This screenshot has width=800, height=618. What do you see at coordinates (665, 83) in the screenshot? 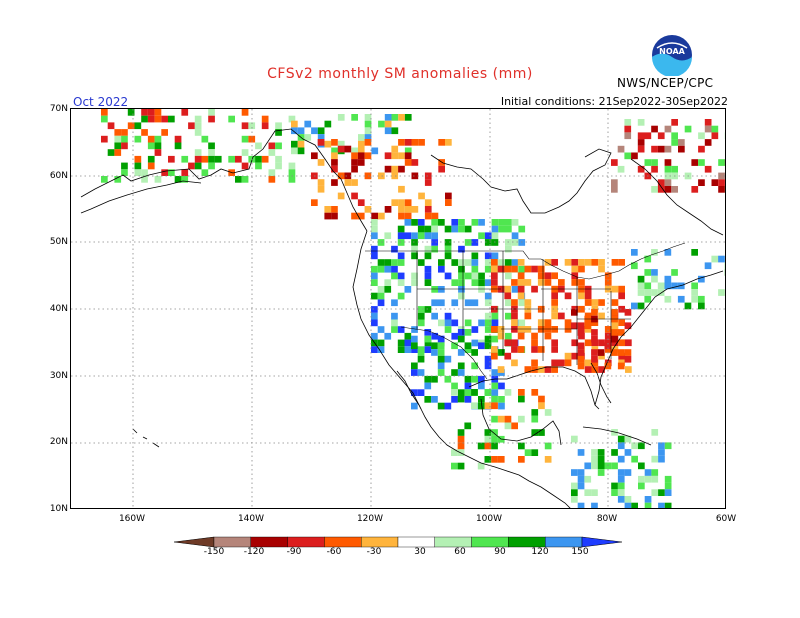
I see `agency-label: NWS/NCEP/CPC` at bounding box center [665, 83].